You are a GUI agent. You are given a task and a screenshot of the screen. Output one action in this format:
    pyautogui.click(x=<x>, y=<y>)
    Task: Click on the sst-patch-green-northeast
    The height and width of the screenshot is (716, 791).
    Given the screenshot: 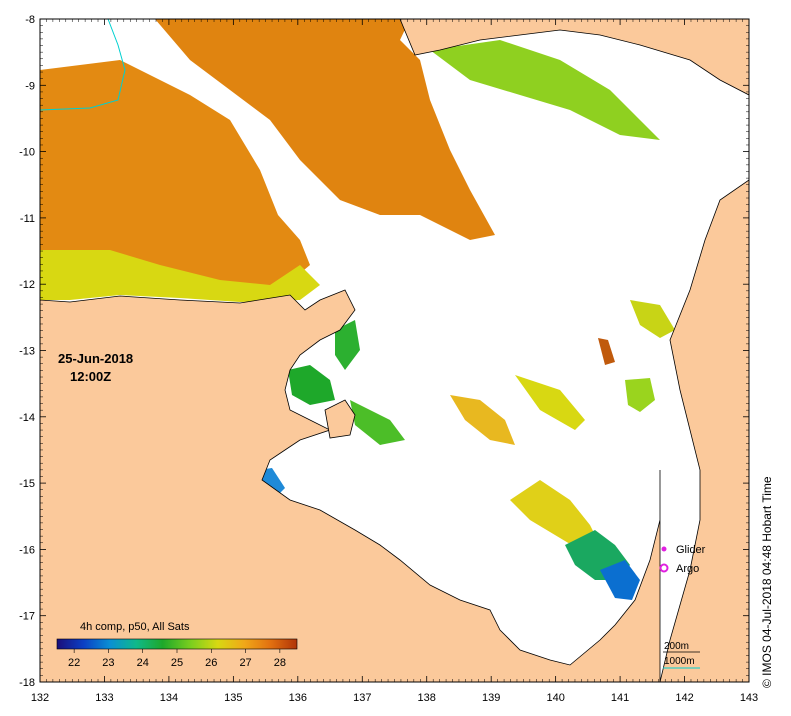 What is the action you would take?
    pyautogui.click(x=545, y=90)
    